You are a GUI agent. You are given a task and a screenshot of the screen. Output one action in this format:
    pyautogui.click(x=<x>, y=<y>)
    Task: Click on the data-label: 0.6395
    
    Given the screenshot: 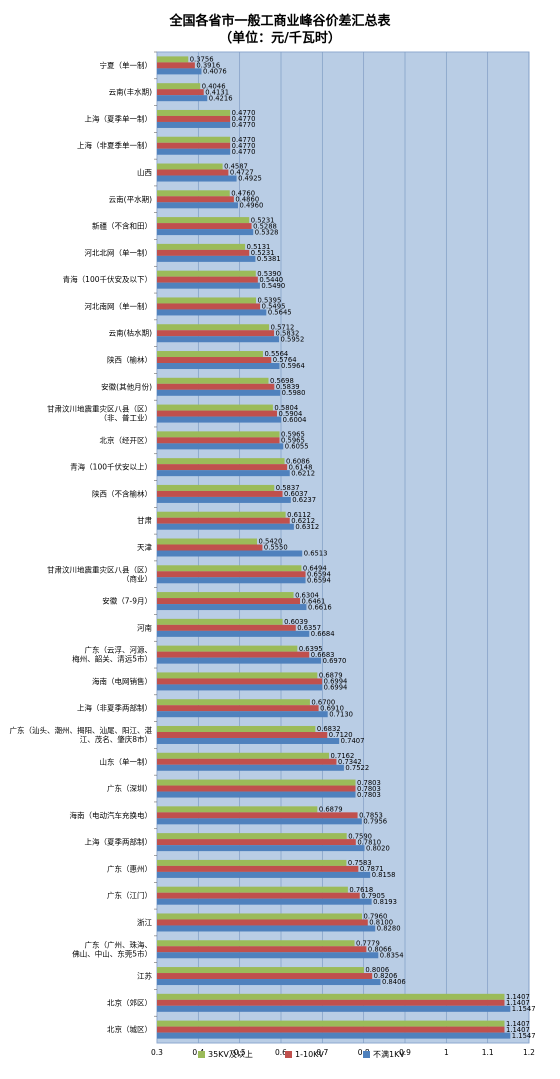 What is the action you would take?
    pyautogui.click(x=311, y=649)
    